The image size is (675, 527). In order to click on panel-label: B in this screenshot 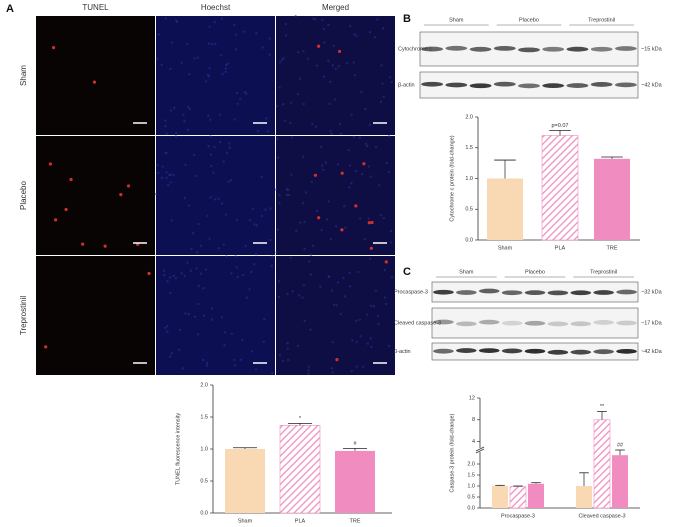, I will do `click(407, 19)`.